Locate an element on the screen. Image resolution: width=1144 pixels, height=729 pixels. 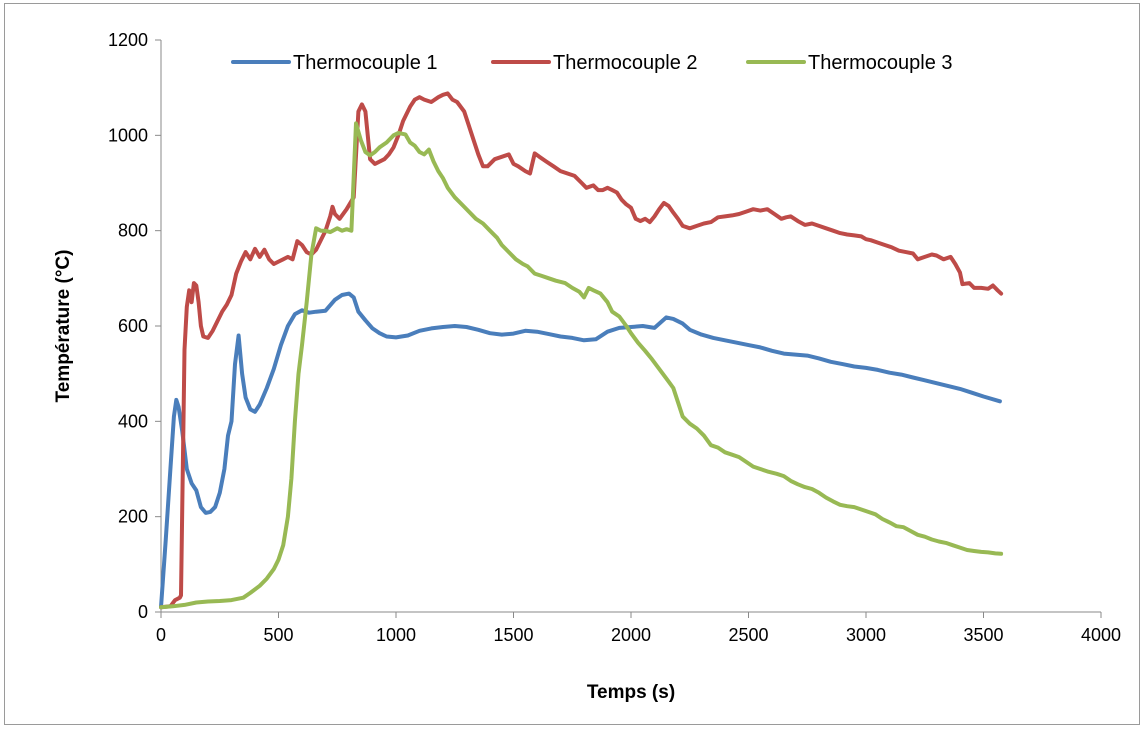
x-tick-label: 1500 is located at coordinates (513, 635).